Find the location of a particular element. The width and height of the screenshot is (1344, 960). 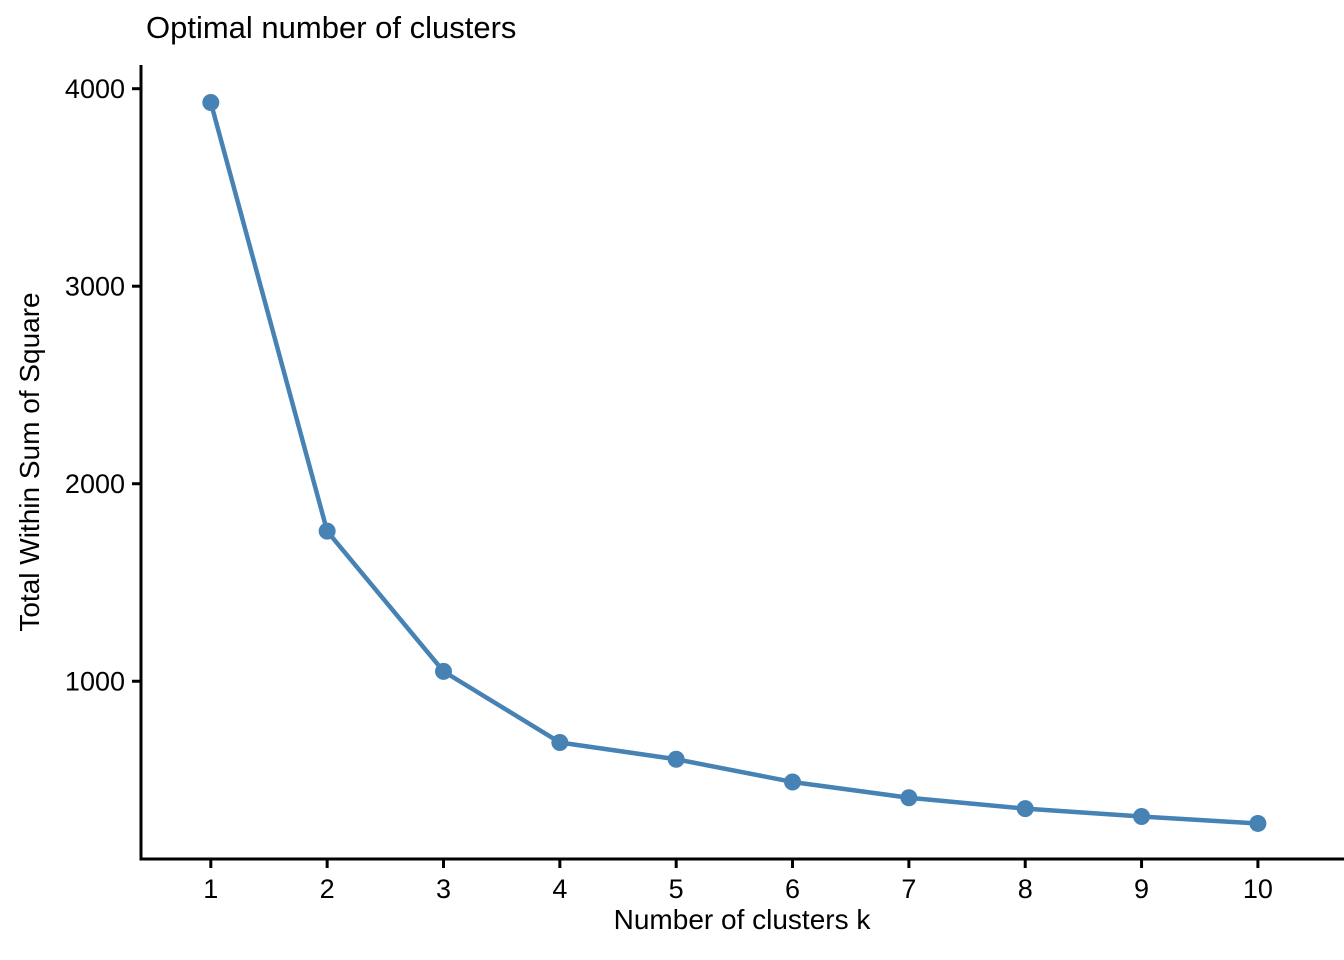

x-tick-label: 8 is located at coordinates (1025, 889).